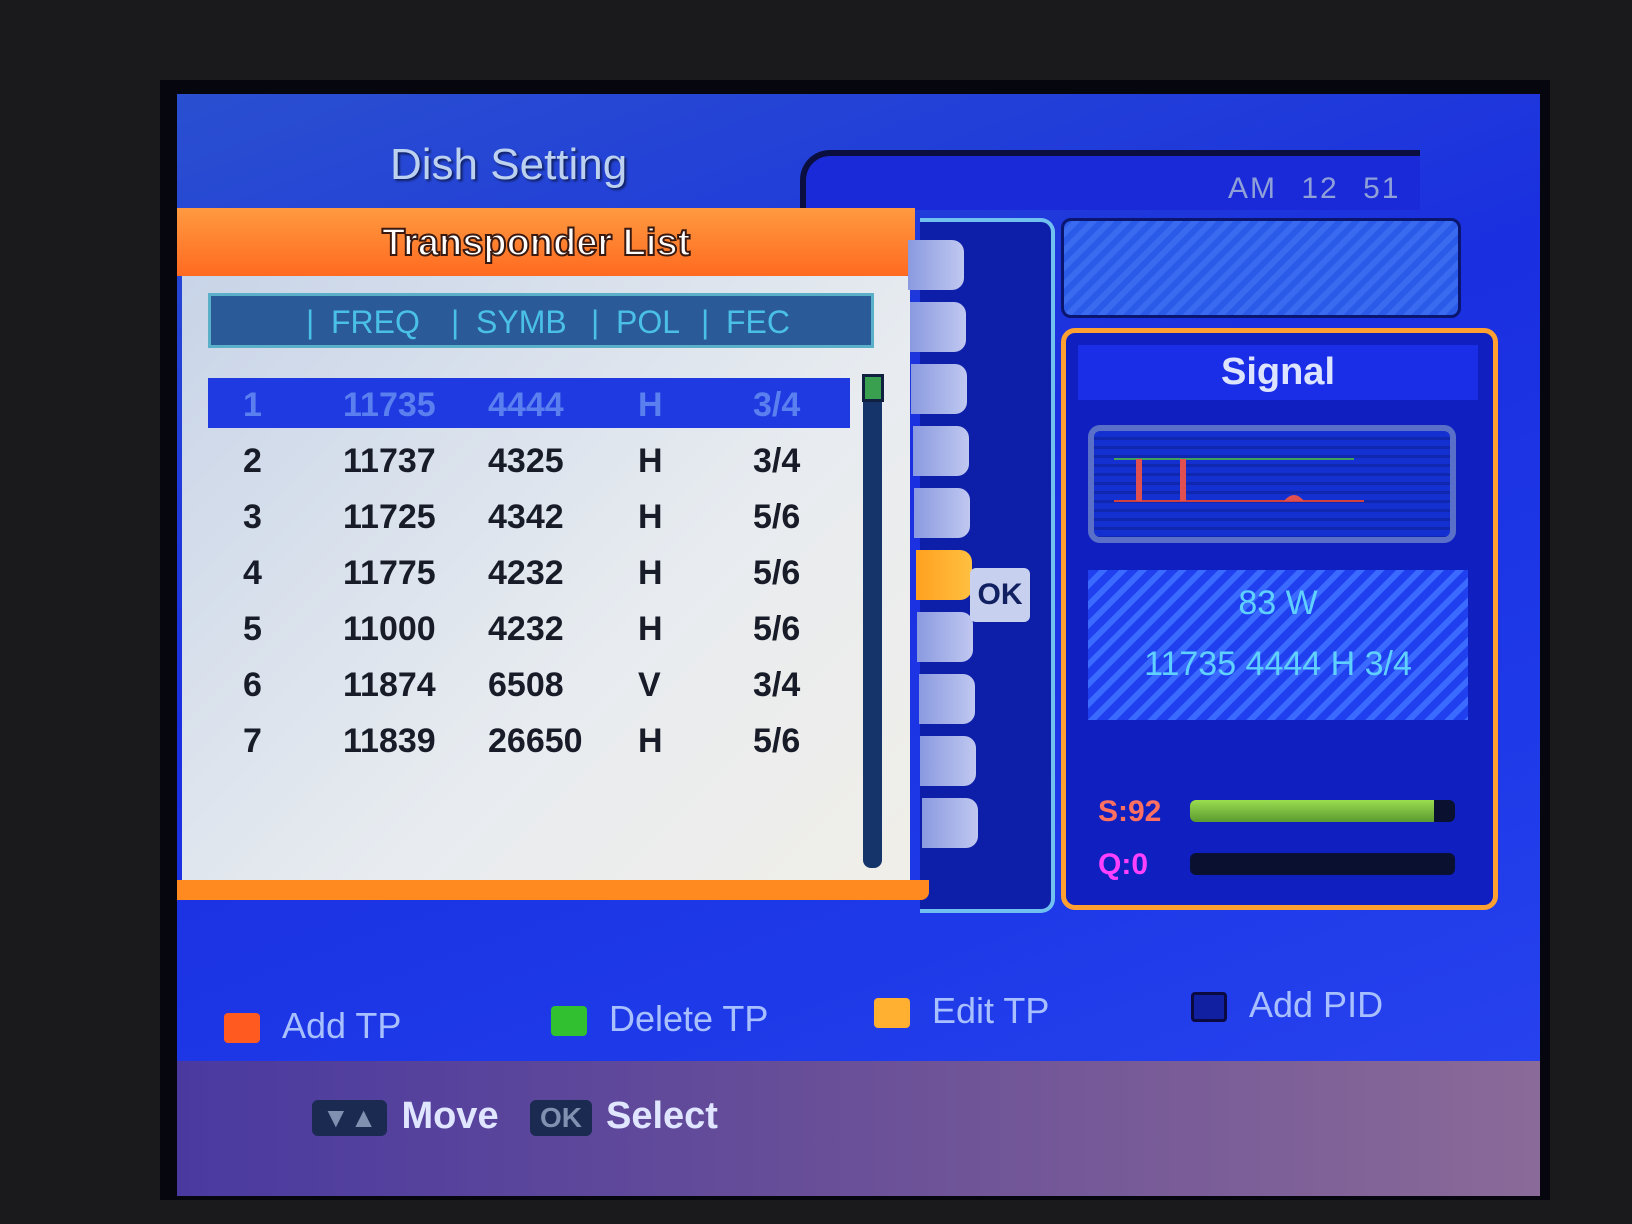 The height and width of the screenshot is (1224, 1632). What do you see at coordinates (1278, 603) in the screenshot?
I see `satellite-name: 83 W` at bounding box center [1278, 603].